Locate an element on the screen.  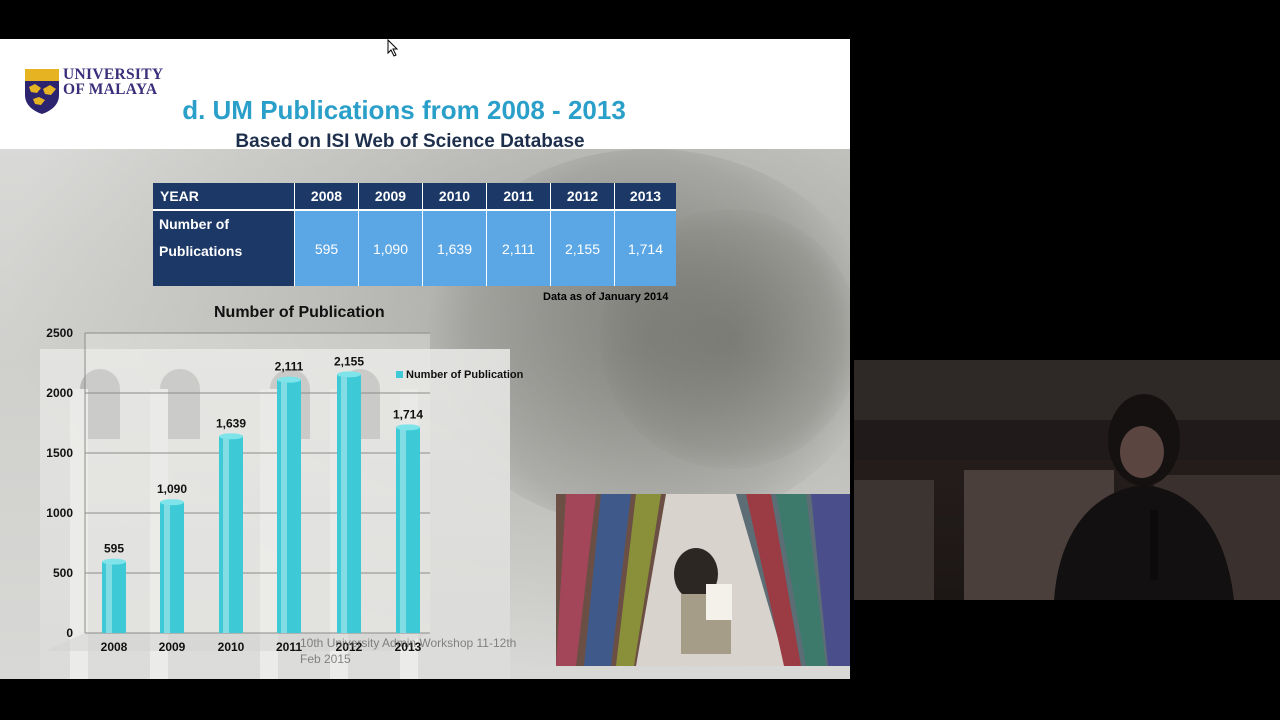
table-cell: 1,714 is located at coordinates (645, 248).